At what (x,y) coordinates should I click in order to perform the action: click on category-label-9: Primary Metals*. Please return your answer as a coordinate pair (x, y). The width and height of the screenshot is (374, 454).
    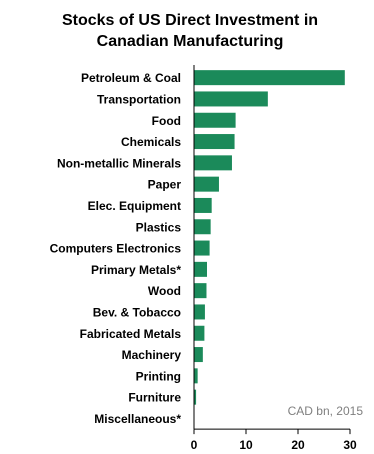
    Looking at the image, I should click on (136, 270).